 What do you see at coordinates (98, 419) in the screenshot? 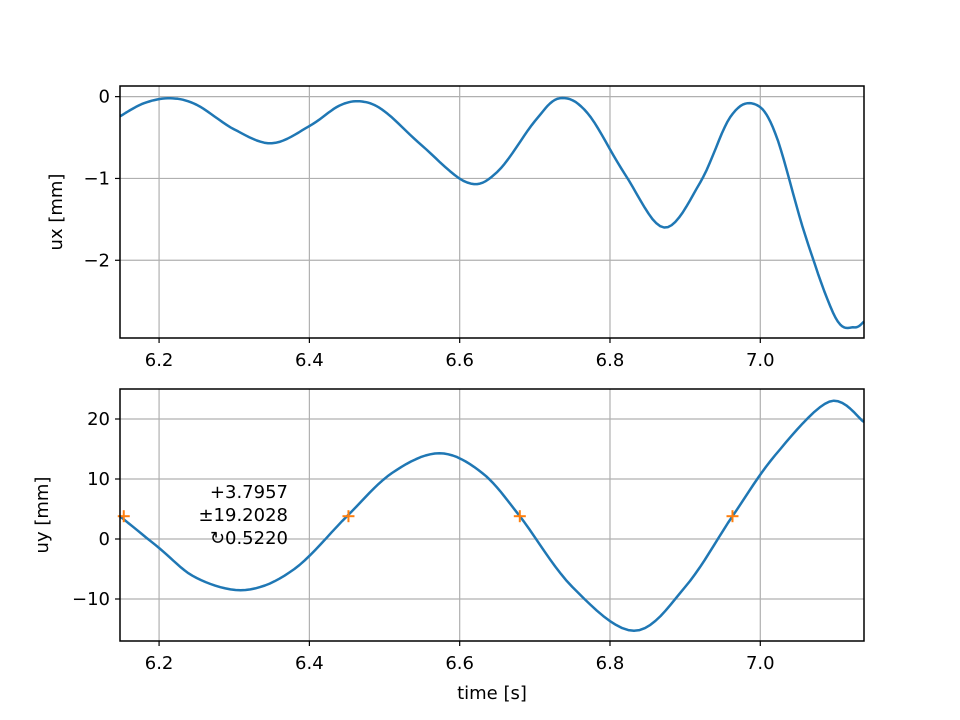
I see `uy-y-tick-label: 20` at bounding box center [98, 419].